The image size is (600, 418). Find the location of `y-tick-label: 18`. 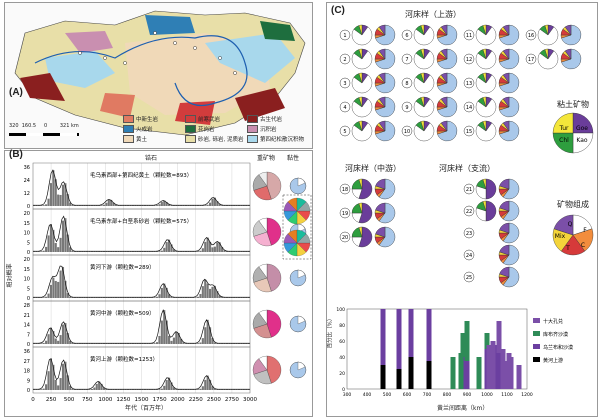

y-tick-label: 18 is located at coordinates (27, 372).